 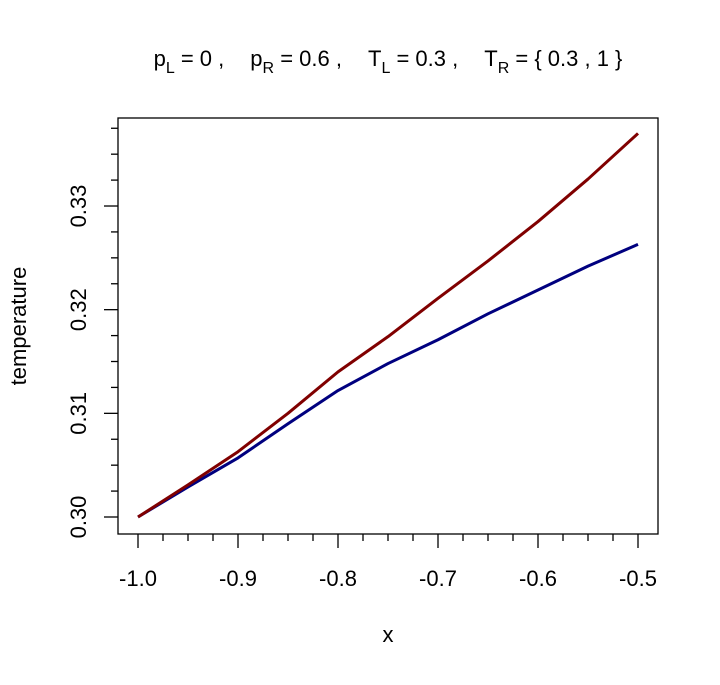 What do you see at coordinates (424, 58) in the screenshot?
I see `title-value: = 0.3 ,` at bounding box center [424, 58].